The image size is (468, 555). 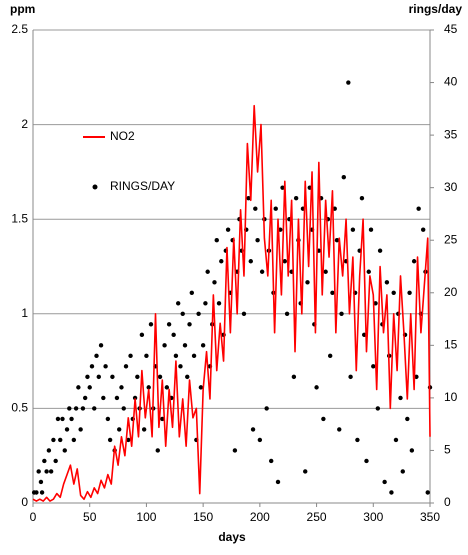 I want to click on y2-tick-label: 10, so click(x=451, y=397).